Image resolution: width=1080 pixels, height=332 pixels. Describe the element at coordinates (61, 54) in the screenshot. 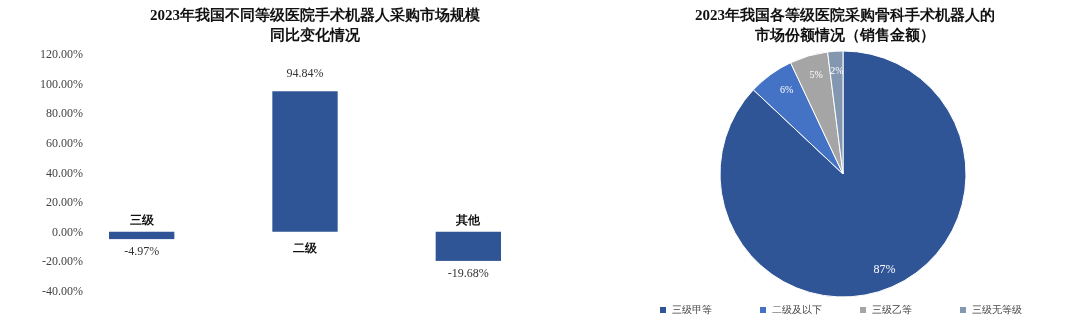

I see `y-tick-label: 120.00%` at that location.